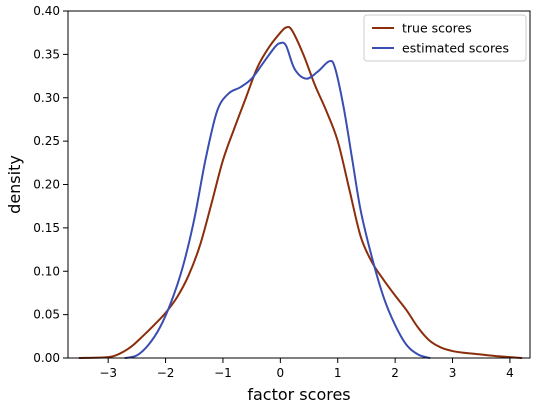 This screenshot has height=408, width=550. I want to click on y-tick-label: 0.05, so click(46, 315).